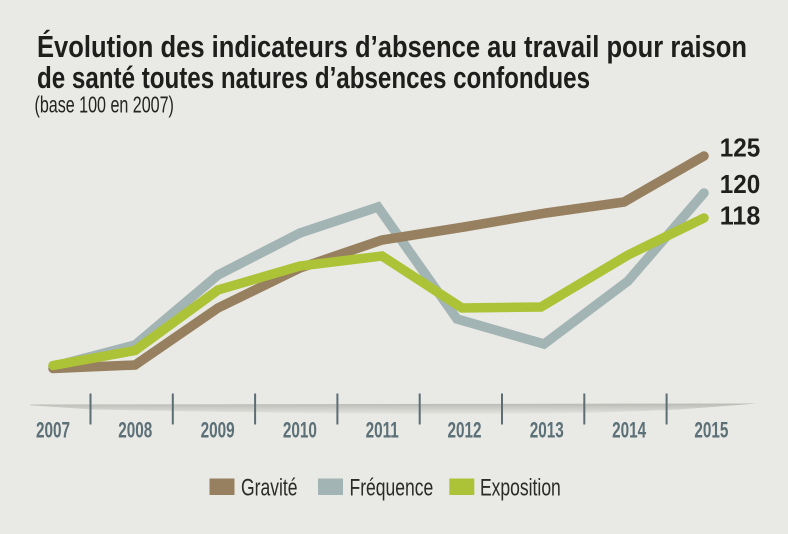  I want to click on svg-text: 2011, so click(382, 431).